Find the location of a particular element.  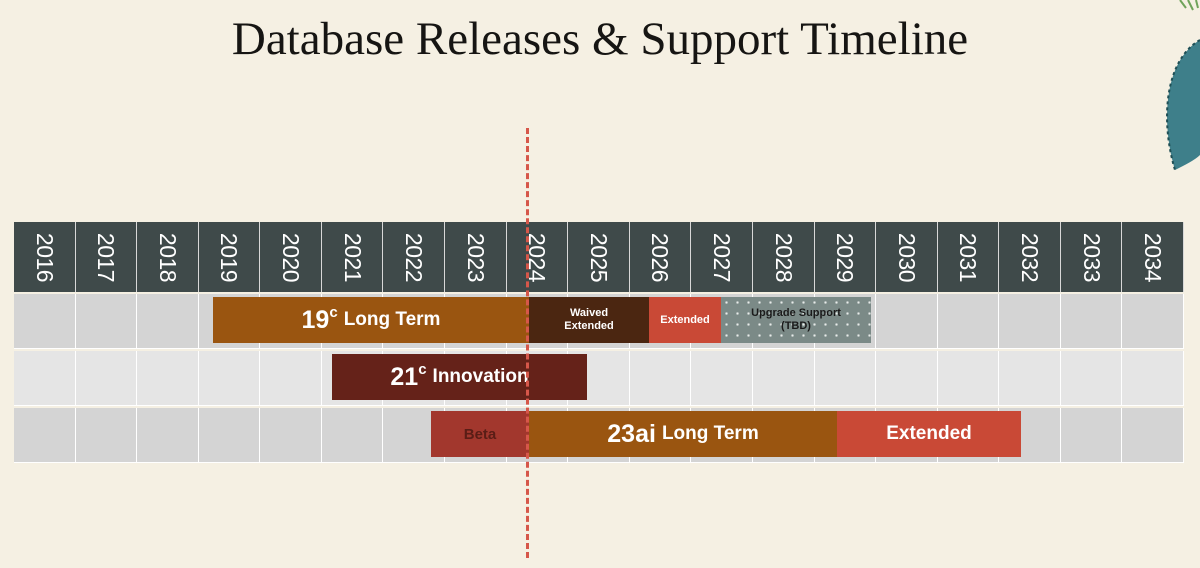

bar-21c-innovation: 21c Innovation is located at coordinates (459, 377).